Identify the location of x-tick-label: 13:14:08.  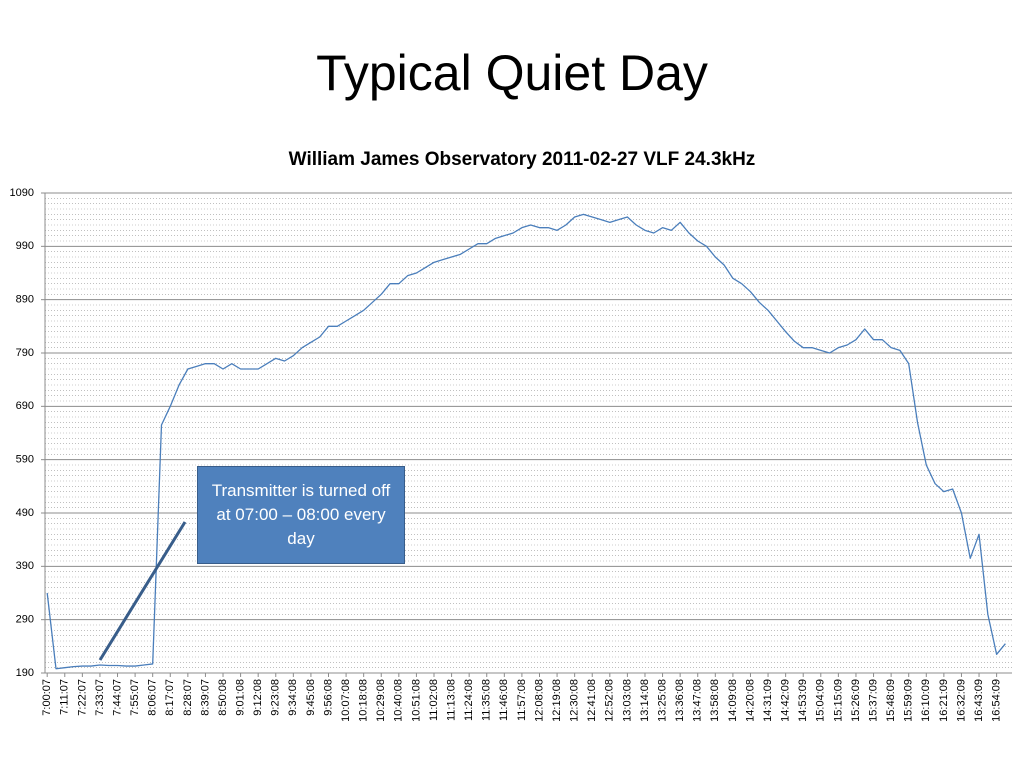
(645, 700).